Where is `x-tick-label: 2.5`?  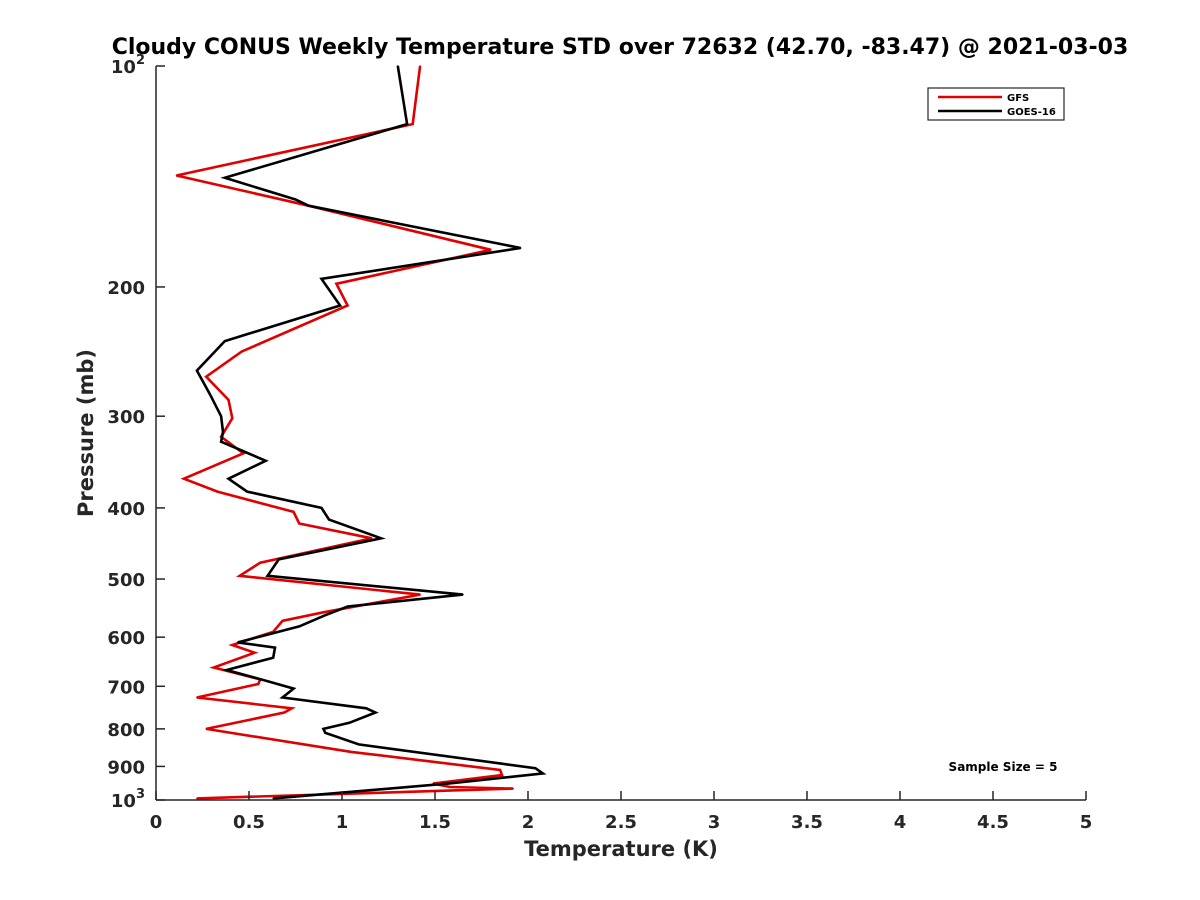
x-tick-label: 2.5 is located at coordinates (621, 822).